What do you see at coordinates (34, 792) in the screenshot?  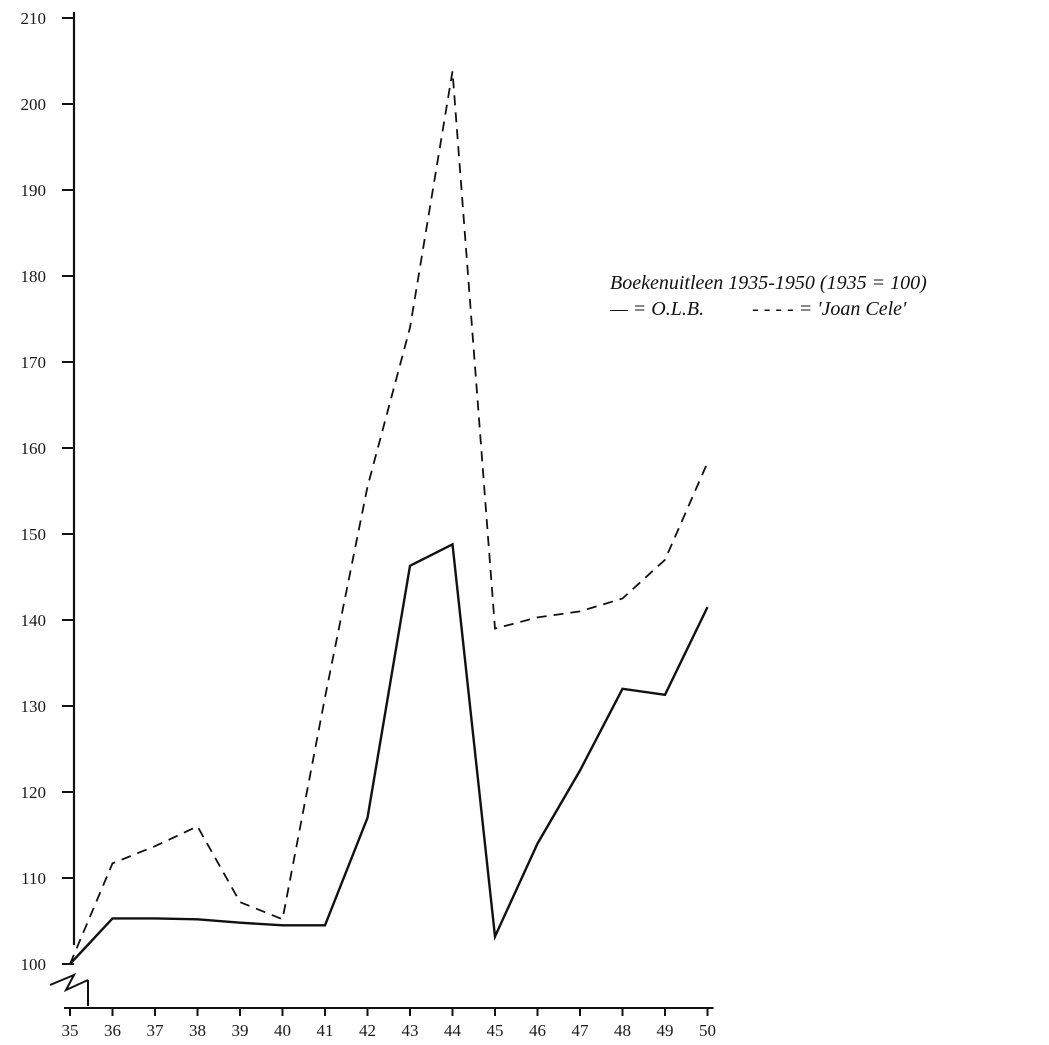 I see `y-tick-label: 120` at bounding box center [34, 792].